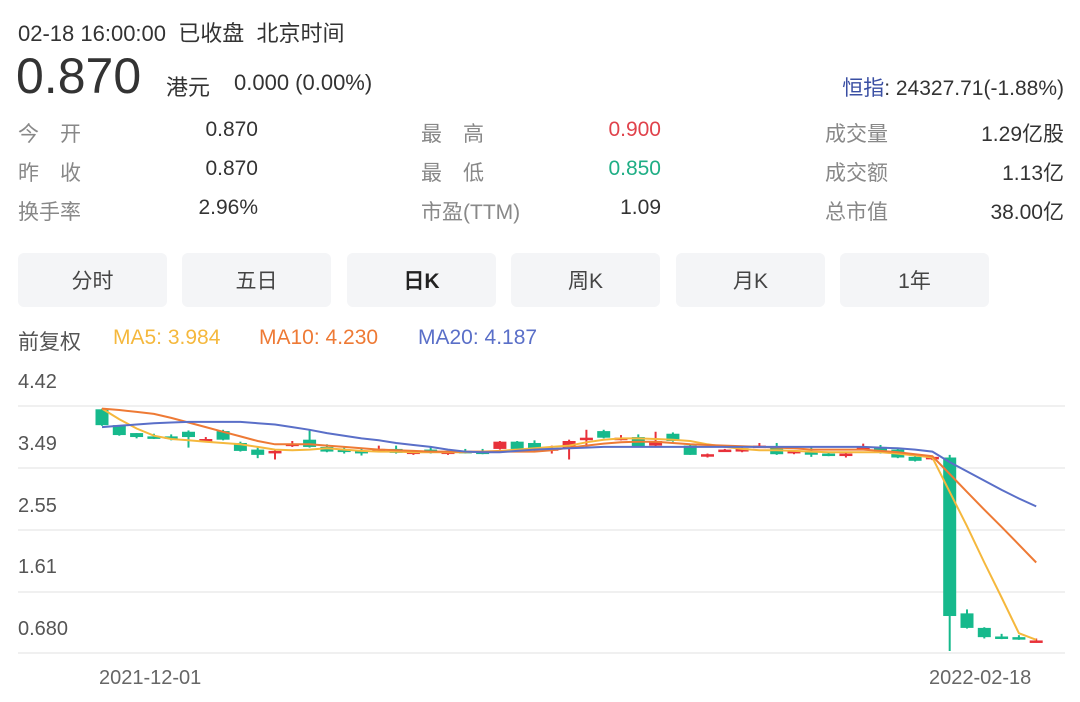  I want to click on y-tick-label: 2.55, so click(37, 506).